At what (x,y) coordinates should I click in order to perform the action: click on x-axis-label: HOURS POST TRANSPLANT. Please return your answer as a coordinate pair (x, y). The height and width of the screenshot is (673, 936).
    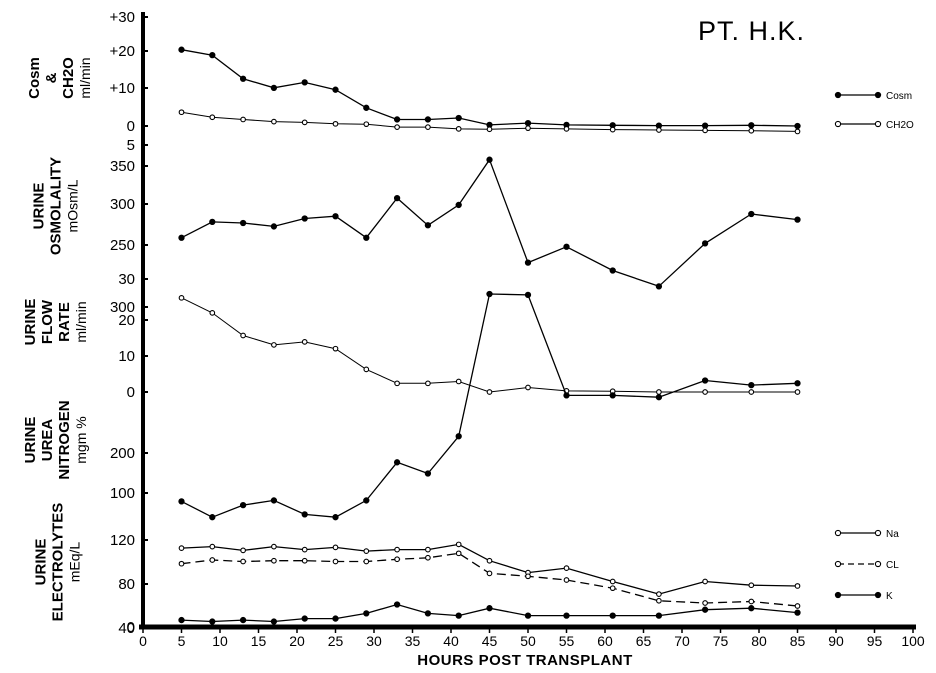
    Looking at the image, I should click on (525, 660).